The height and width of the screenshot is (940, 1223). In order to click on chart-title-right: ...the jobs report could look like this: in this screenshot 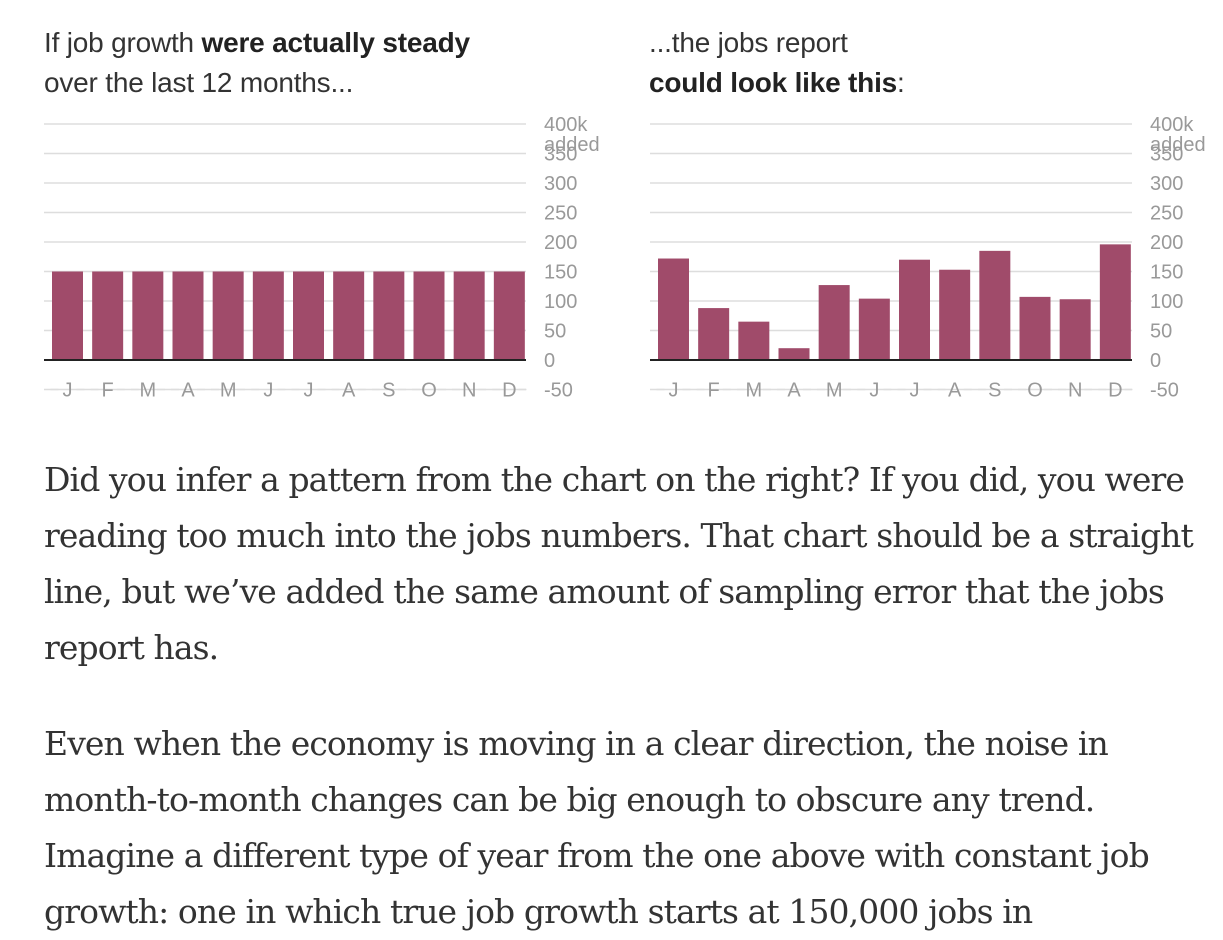, I will do `click(929, 63)`.